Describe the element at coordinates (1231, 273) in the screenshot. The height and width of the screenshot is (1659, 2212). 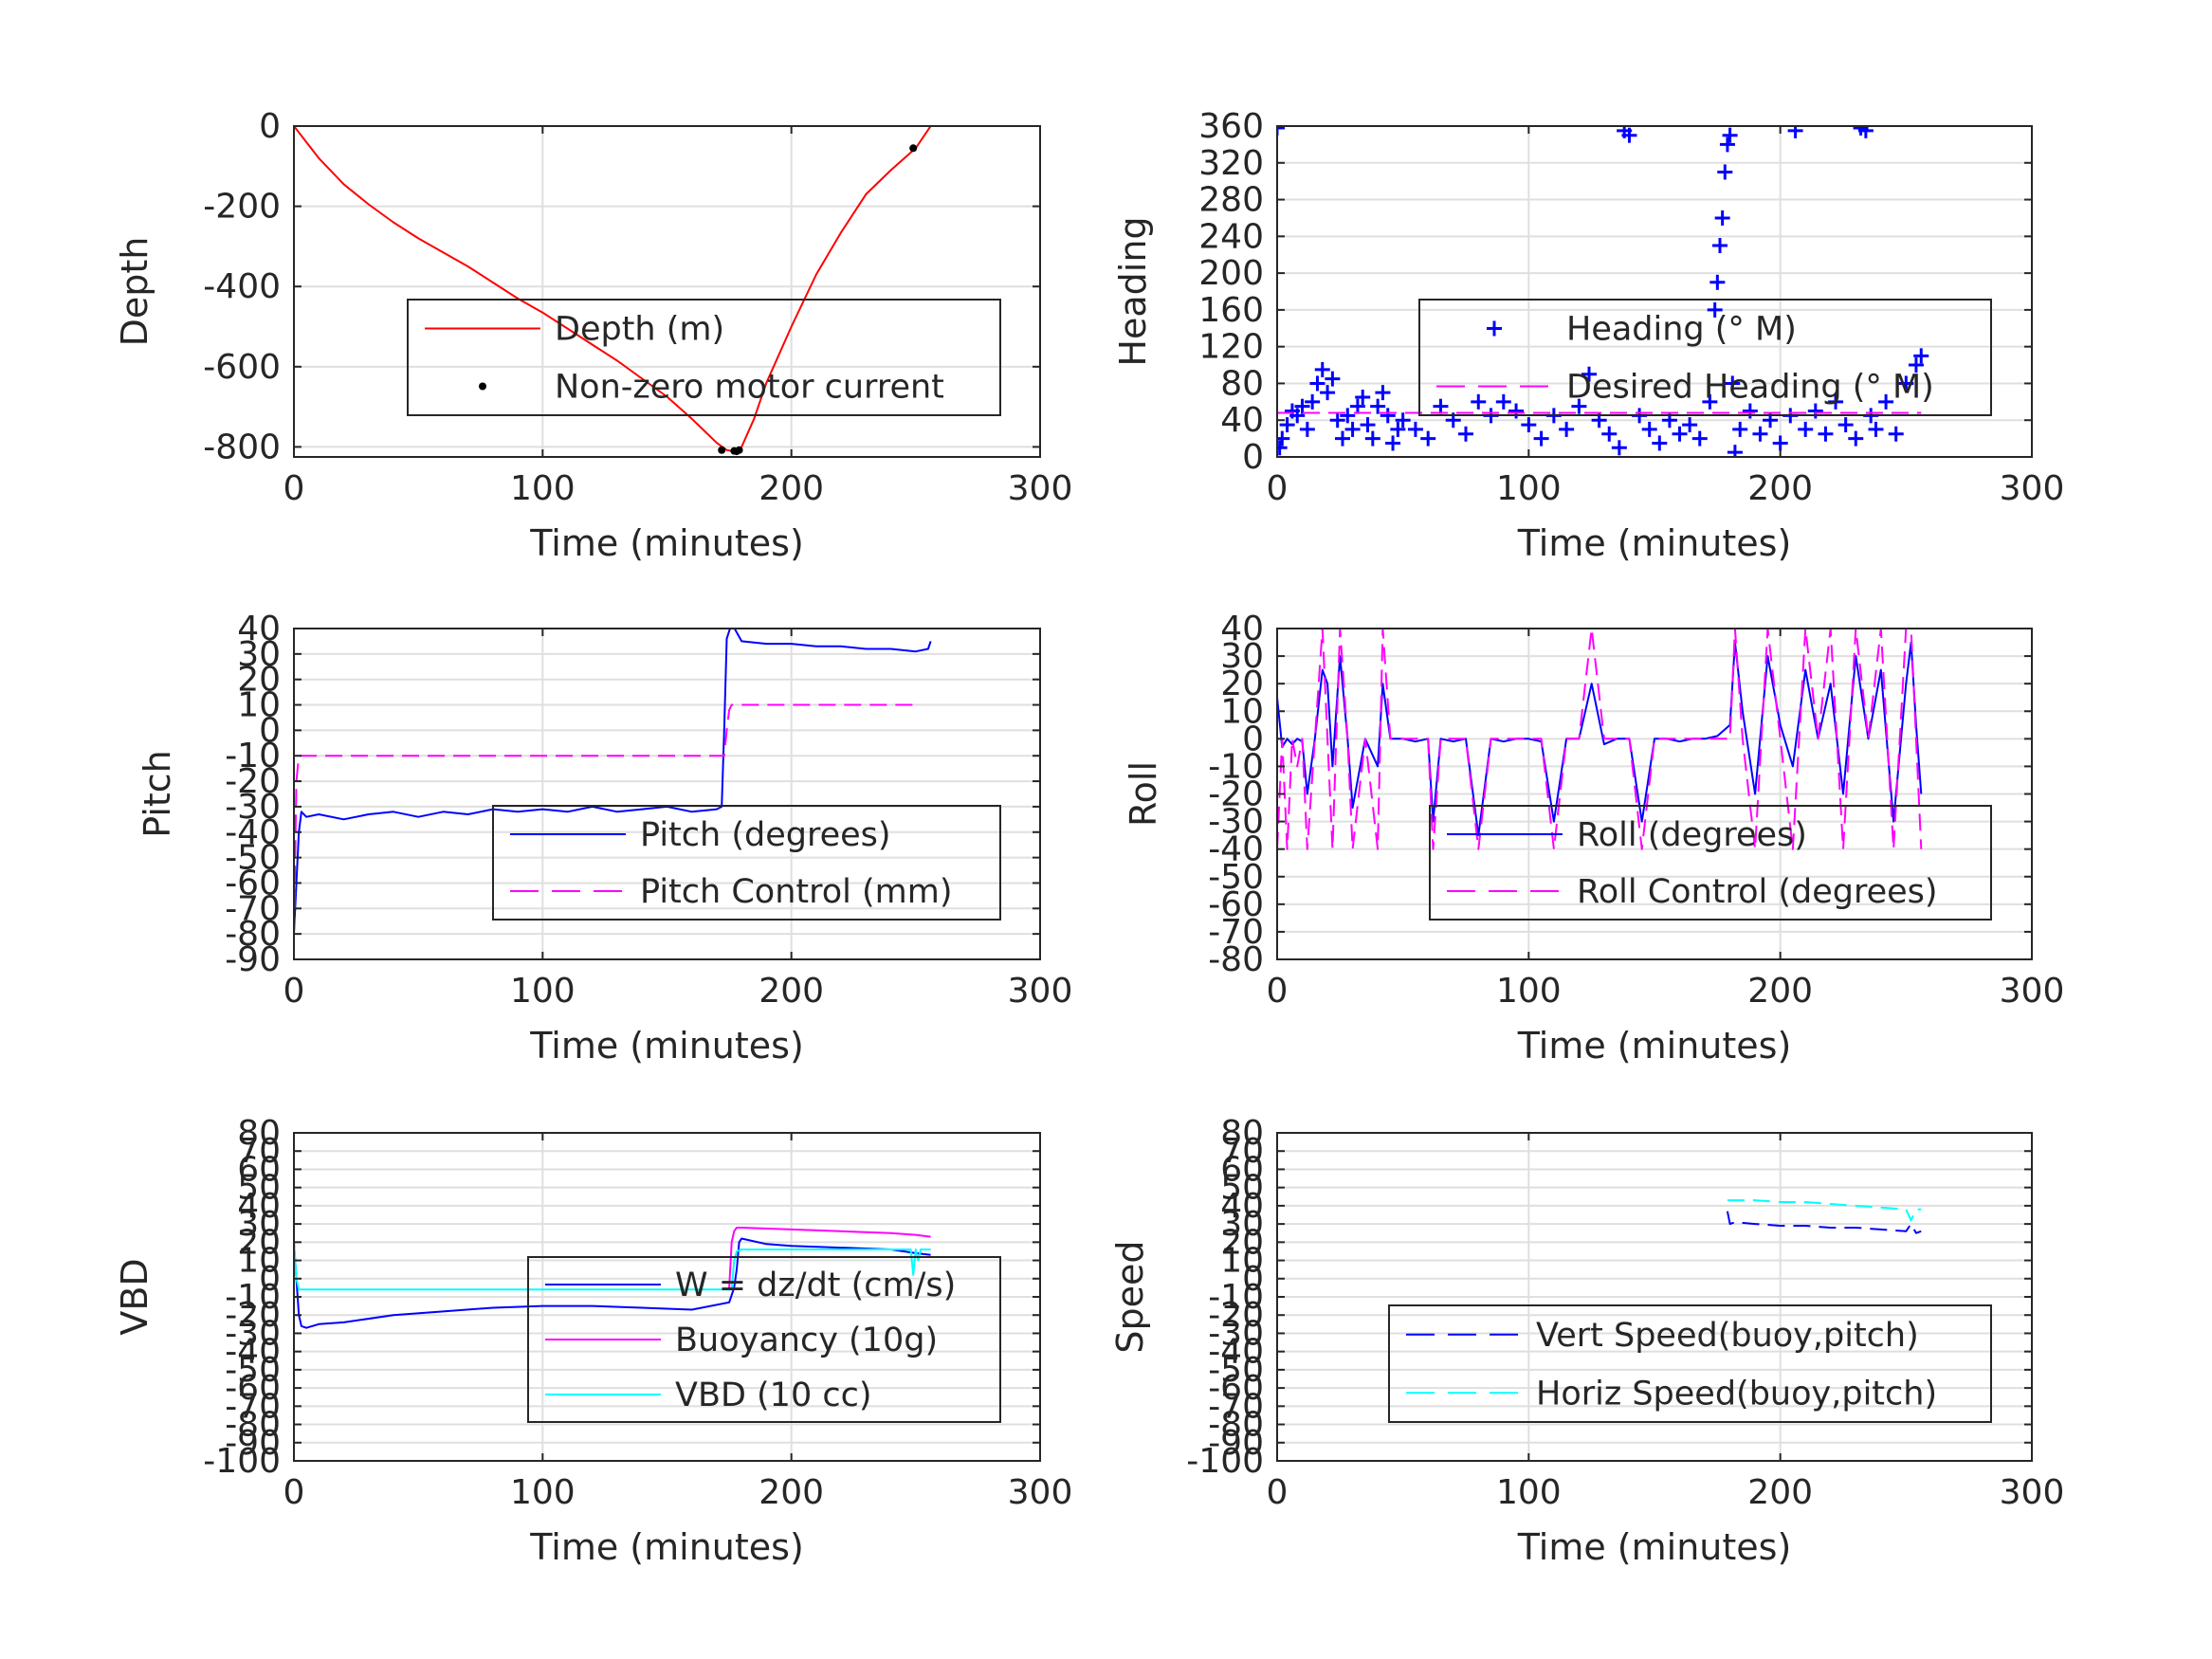
I see `y-tick-label: 200` at that location.